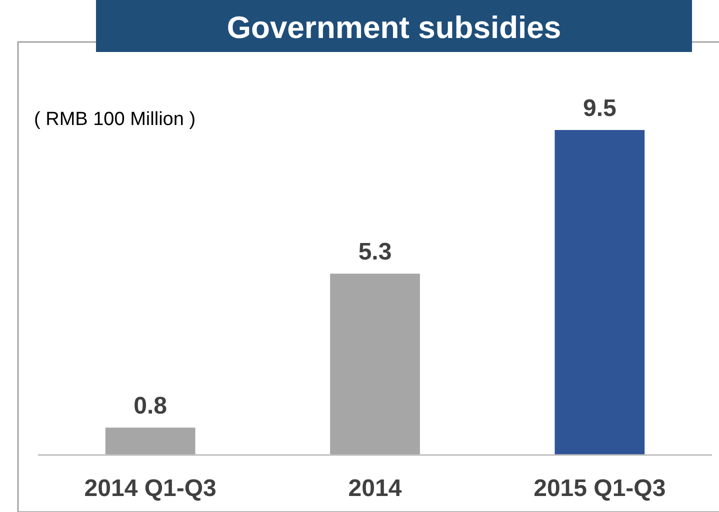 This screenshot has height=512, width=719. Describe the element at coordinates (150, 488) in the screenshot. I see `x-tick-label: 2014 Q1-Q3` at that location.